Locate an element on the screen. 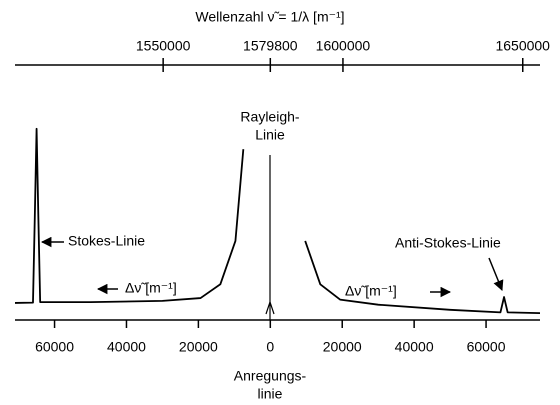  excitation-arrow is located at coordinates (270, 307).